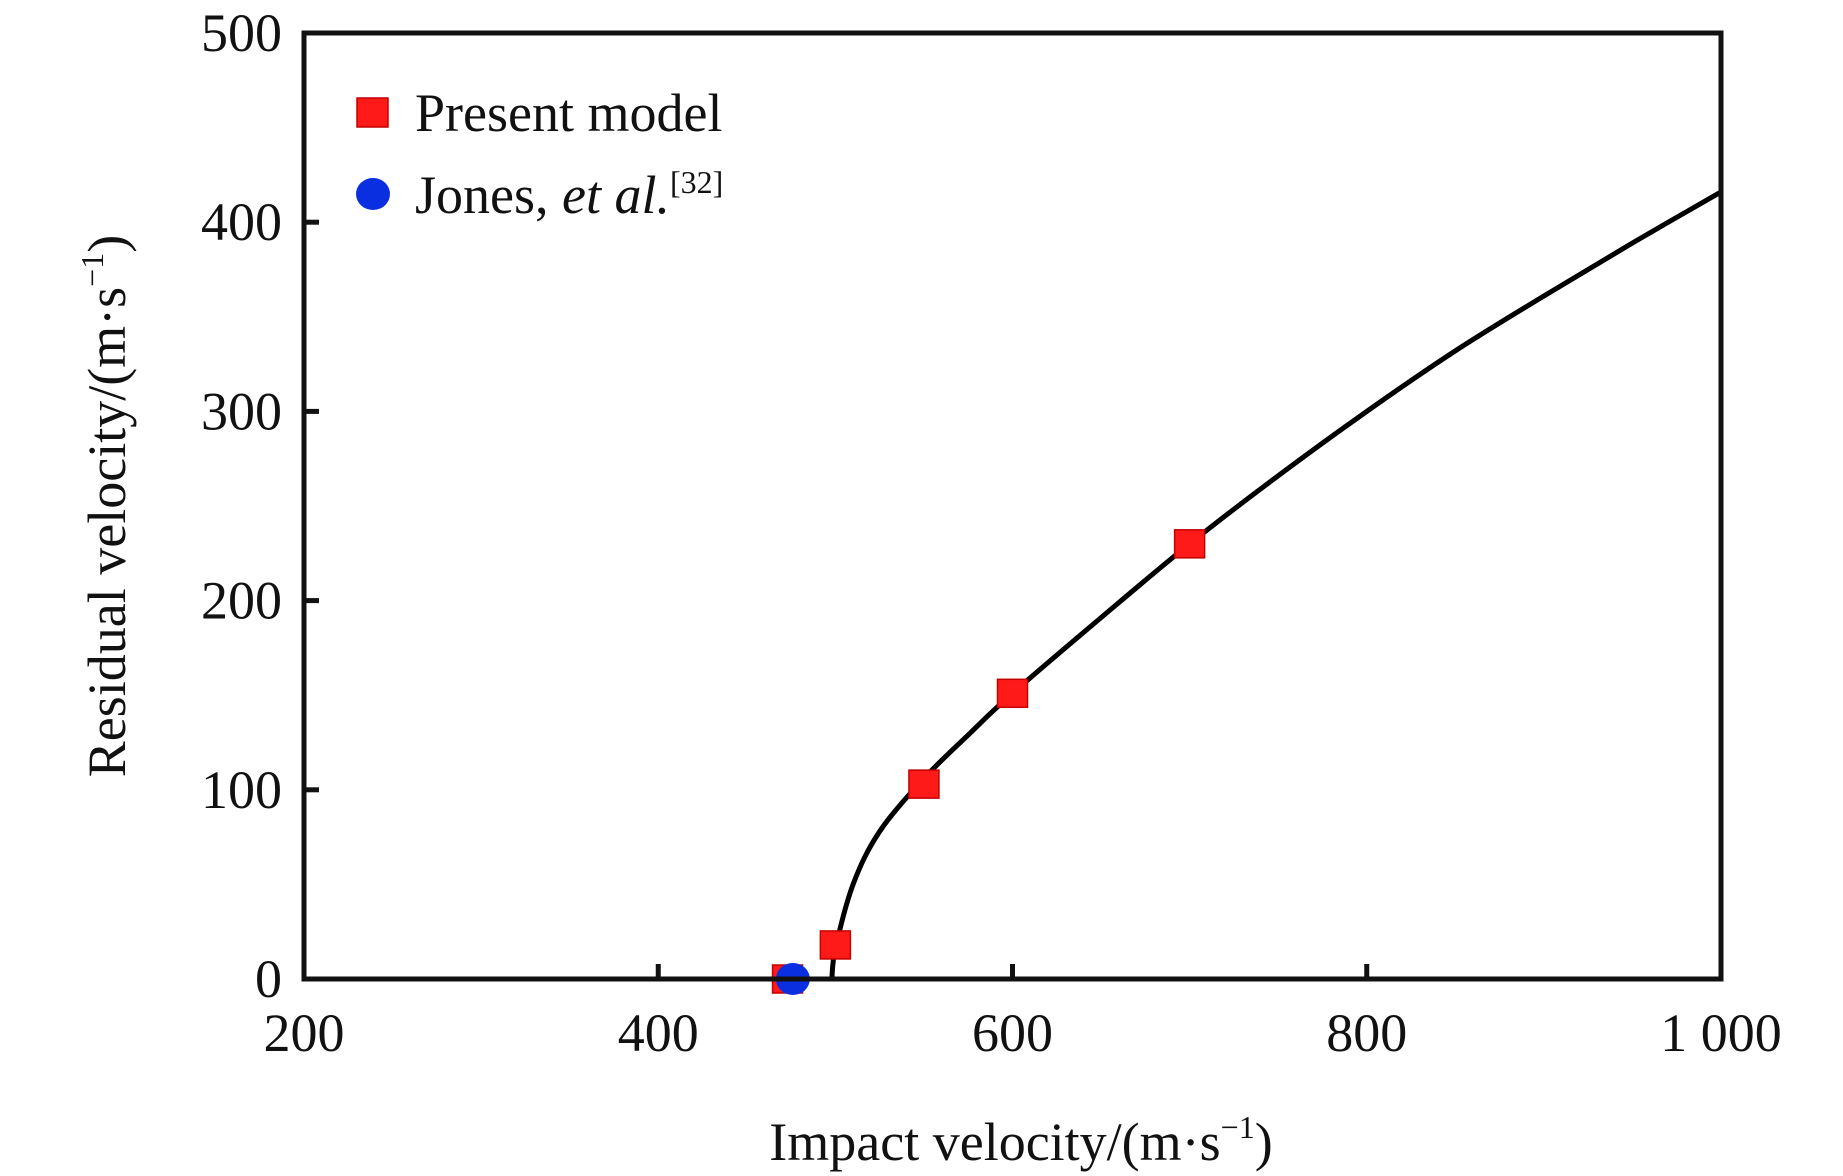  What do you see at coordinates (241, 222) in the screenshot?
I see `y-tick-label: 400` at bounding box center [241, 222].